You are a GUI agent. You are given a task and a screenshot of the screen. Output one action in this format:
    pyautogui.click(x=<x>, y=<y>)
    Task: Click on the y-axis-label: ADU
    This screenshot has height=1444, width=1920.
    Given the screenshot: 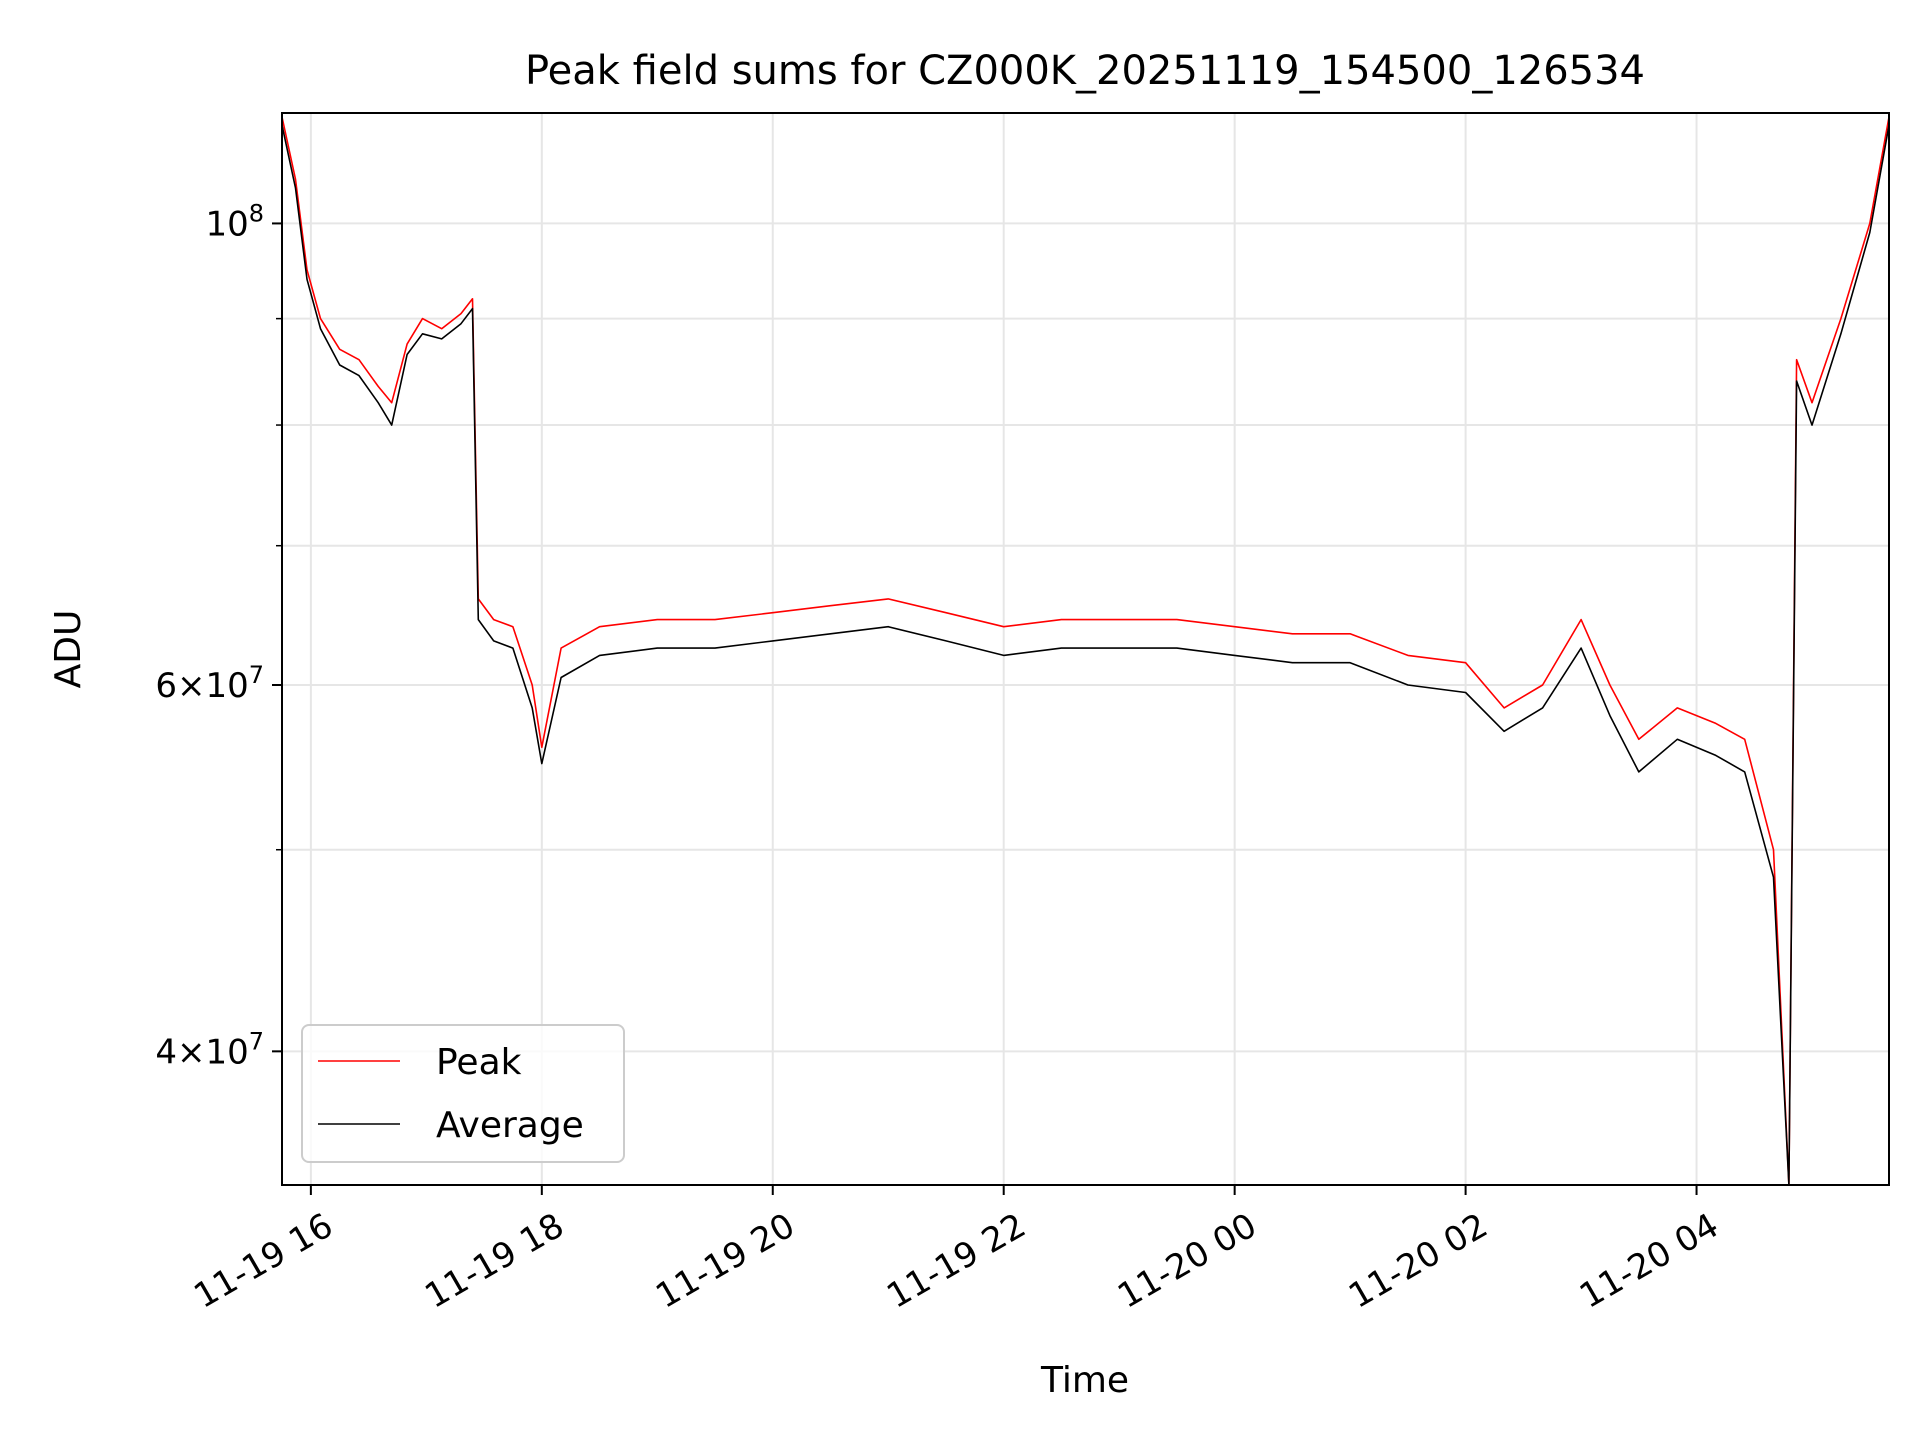 What is the action you would take?
    pyautogui.click(x=68, y=649)
    